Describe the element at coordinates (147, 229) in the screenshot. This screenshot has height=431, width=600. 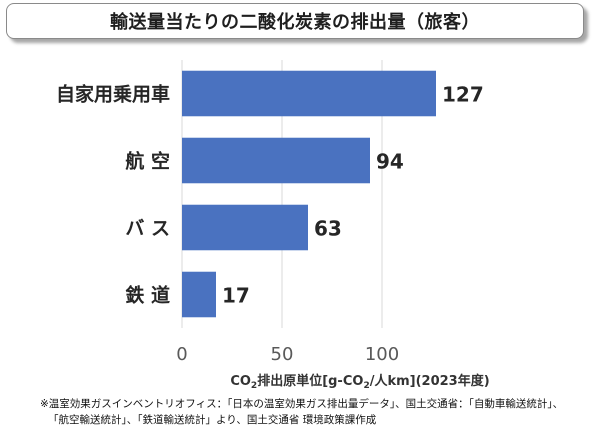
I see `category-label-3: バ ス` at that location.